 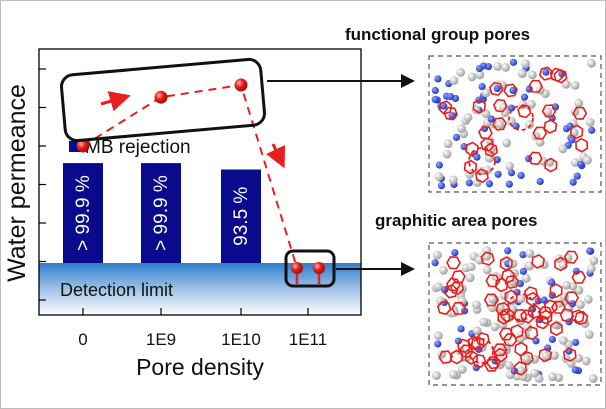 What do you see at coordinates (456, 220) in the screenshot?
I see `bottom-panel-title: graphitic area pores` at bounding box center [456, 220].